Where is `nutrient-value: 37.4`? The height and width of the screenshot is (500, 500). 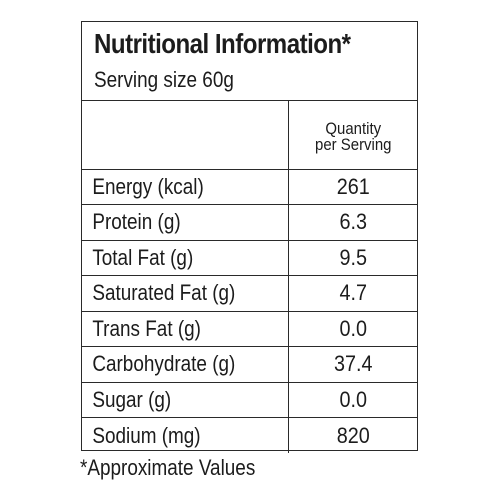 nutrient-value: 37.4 is located at coordinates (353, 364).